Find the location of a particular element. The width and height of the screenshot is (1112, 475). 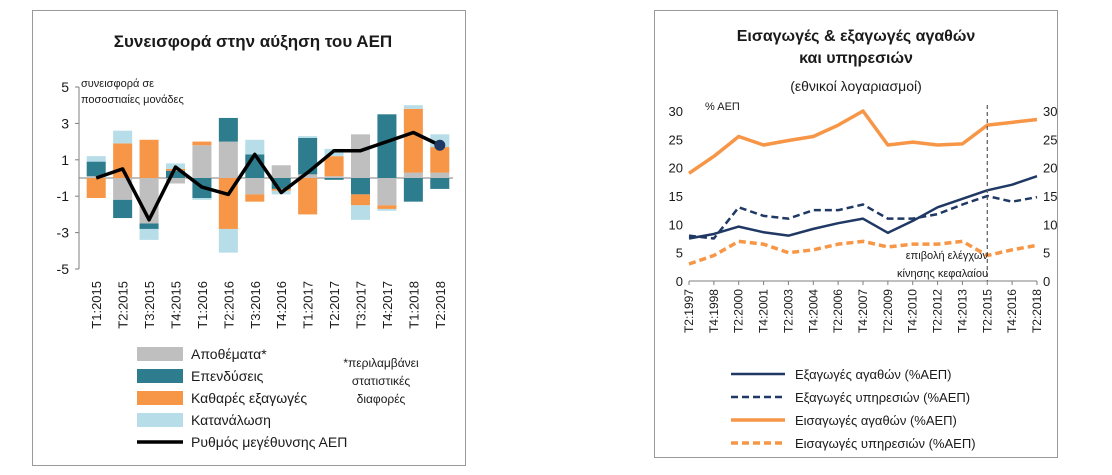

chart-title-line1: Εισαγωγές & εξαγωγές αγαθών is located at coordinates (856, 36).